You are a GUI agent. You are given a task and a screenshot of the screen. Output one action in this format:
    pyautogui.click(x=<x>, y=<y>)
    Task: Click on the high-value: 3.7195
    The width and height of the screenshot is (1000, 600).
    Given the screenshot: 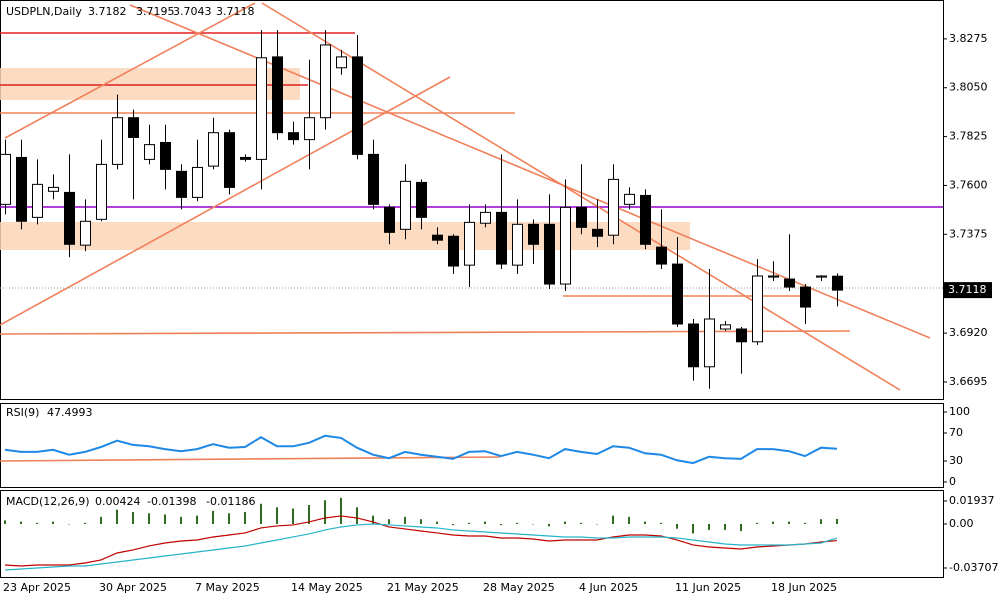 What is the action you would take?
    pyautogui.click(x=155, y=11)
    